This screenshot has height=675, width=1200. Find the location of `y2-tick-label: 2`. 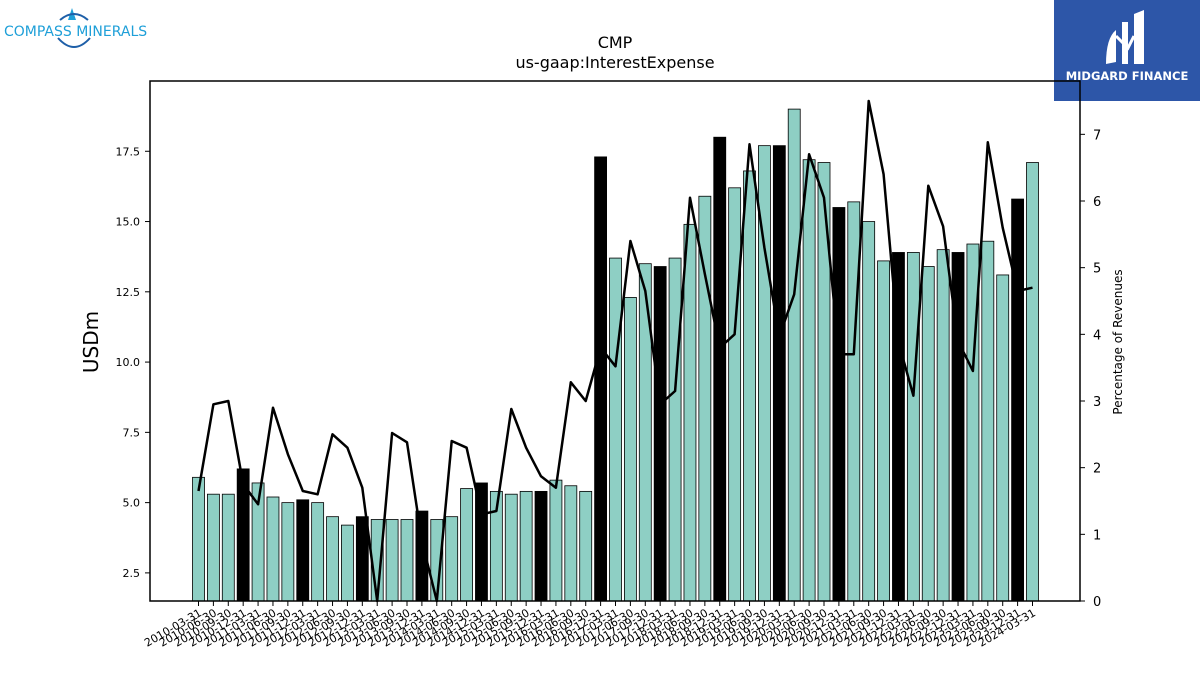

y2-tick-label: 2 is located at coordinates (1097, 469).